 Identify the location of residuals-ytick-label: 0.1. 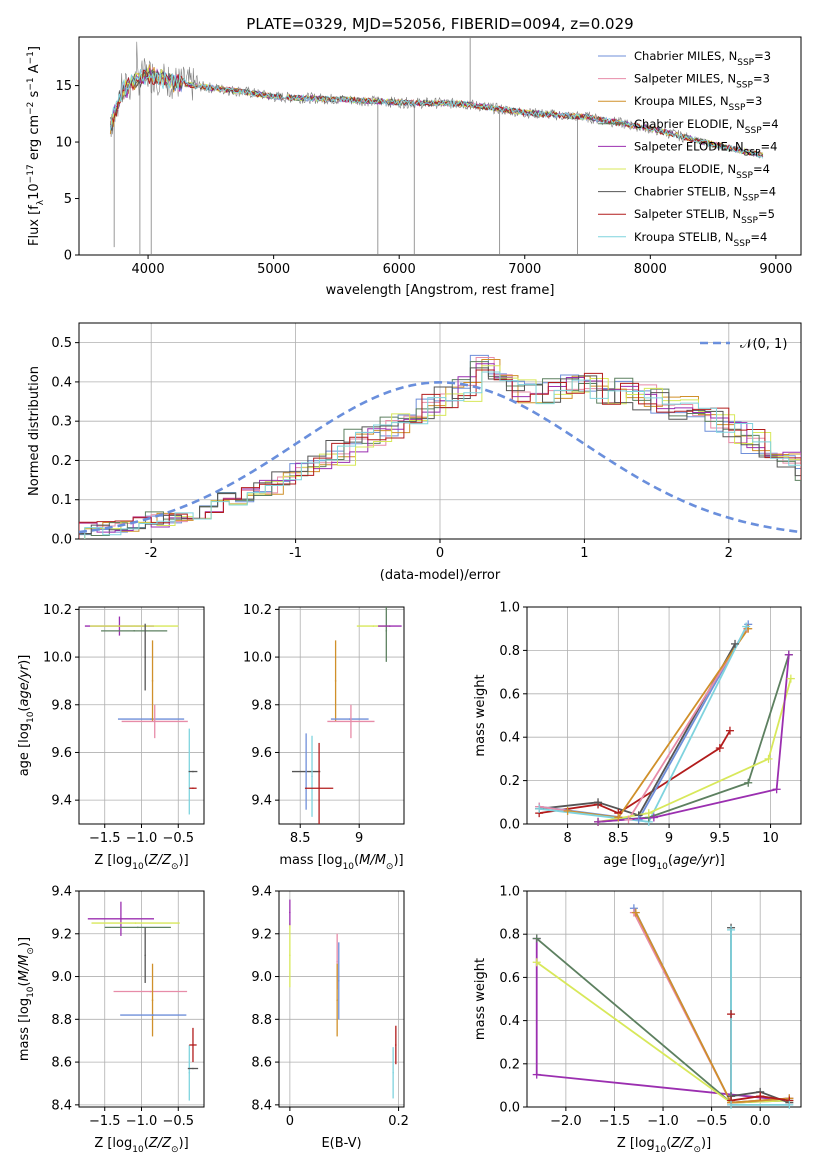
(61, 500).